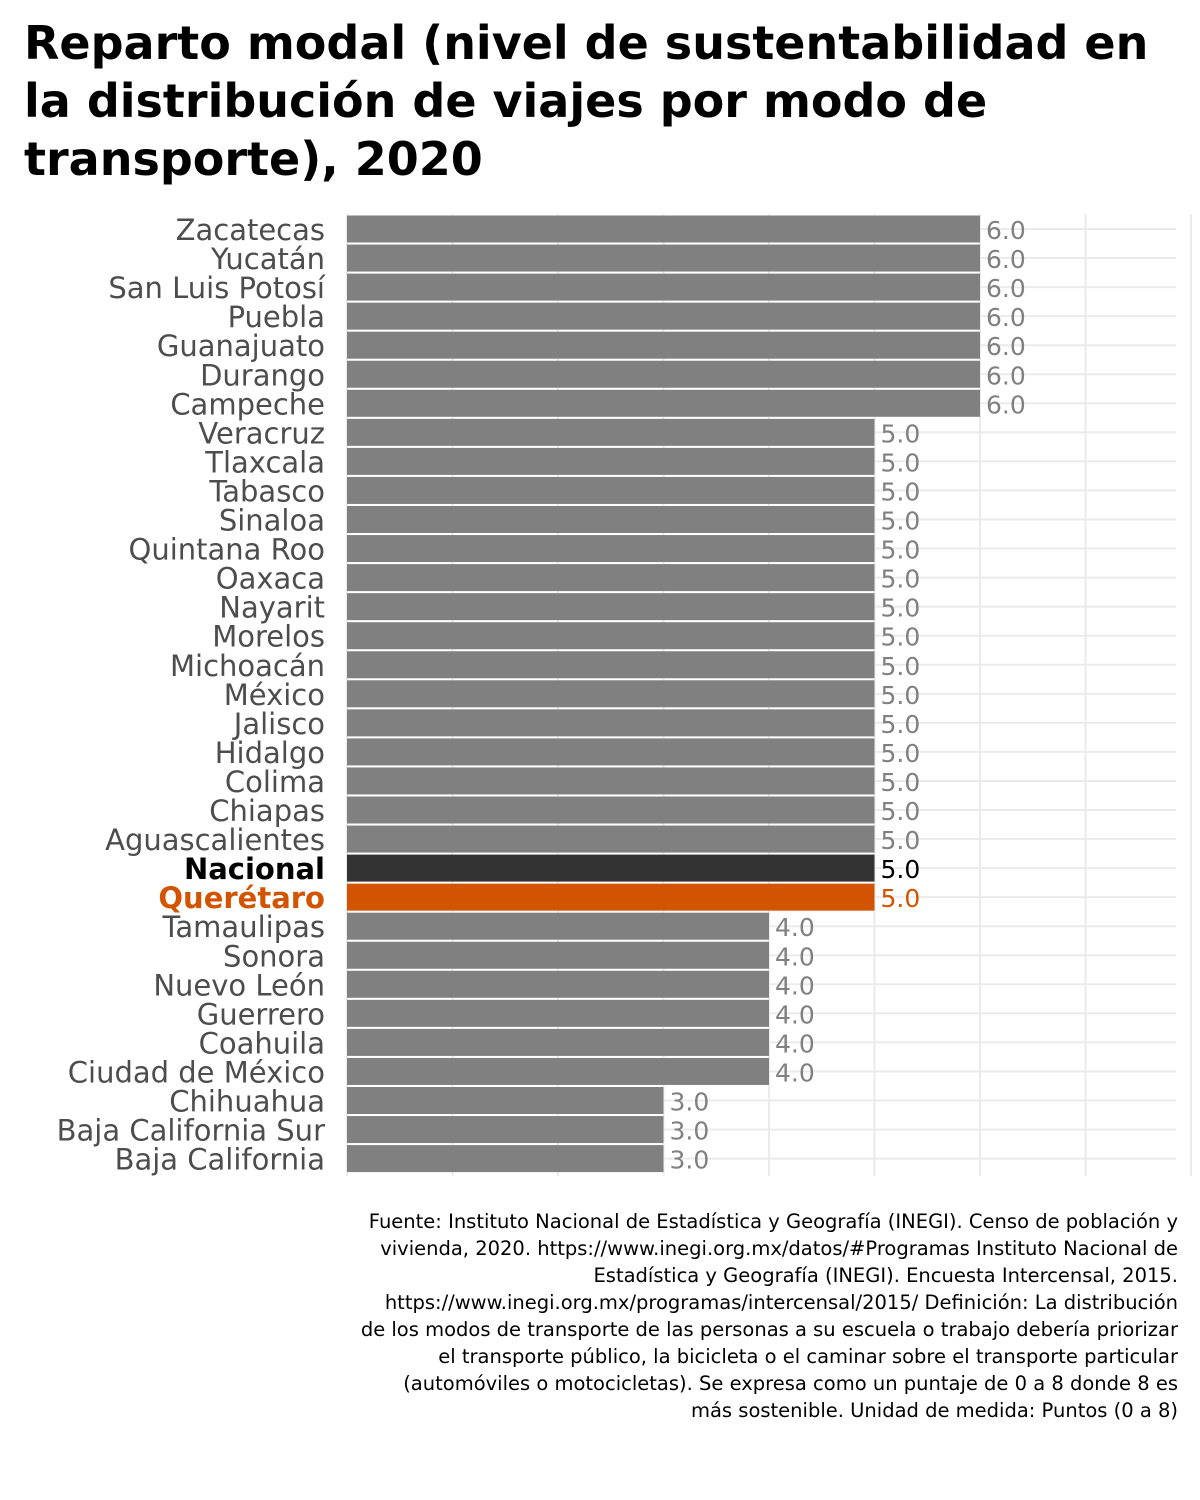 This screenshot has height=1500, width=1200. I want to click on category-label: Nuevo León, so click(239, 985).